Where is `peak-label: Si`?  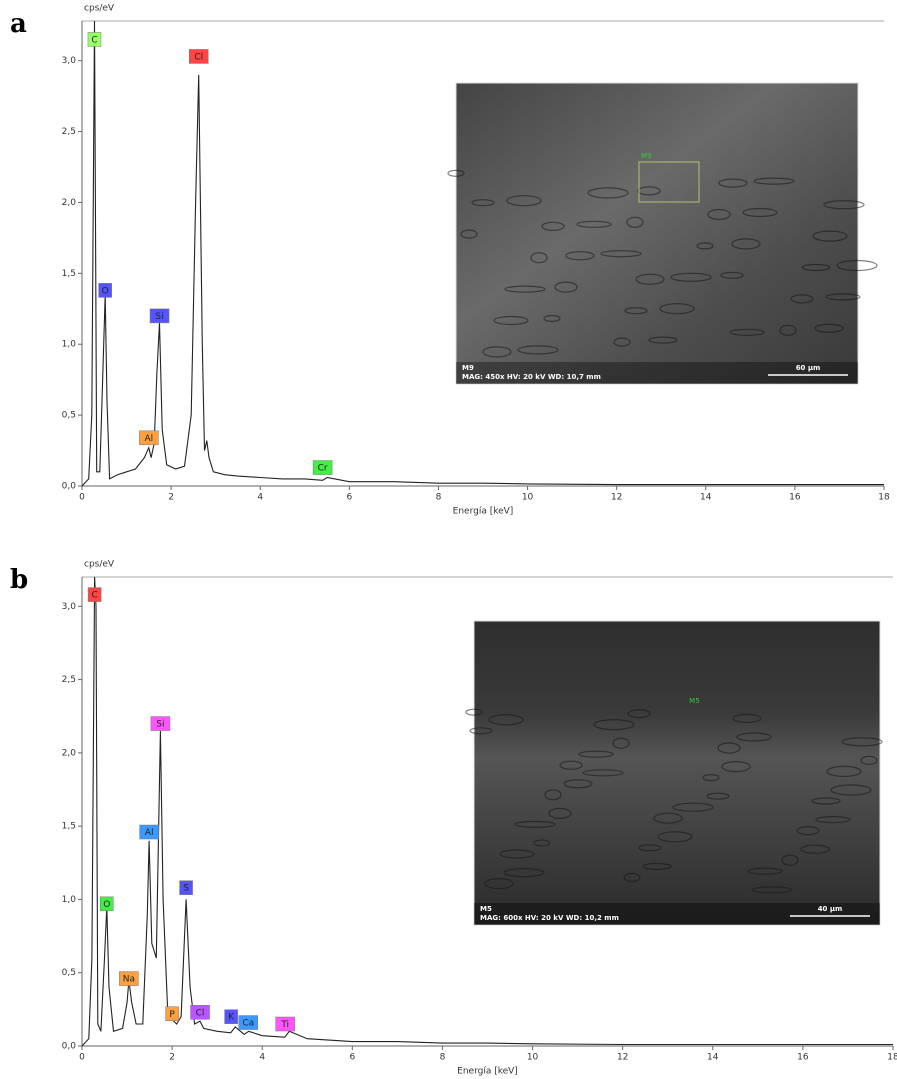 peak-label: Si is located at coordinates (160, 725).